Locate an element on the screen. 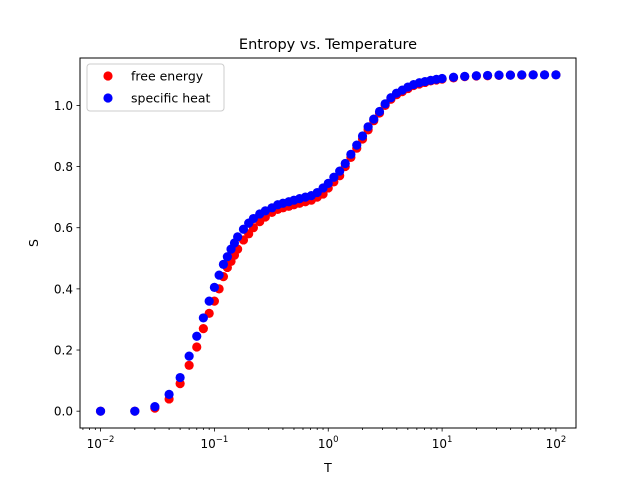 The width and height of the screenshot is (640, 484). y-tick-label: 0.0 is located at coordinates (63, 412).